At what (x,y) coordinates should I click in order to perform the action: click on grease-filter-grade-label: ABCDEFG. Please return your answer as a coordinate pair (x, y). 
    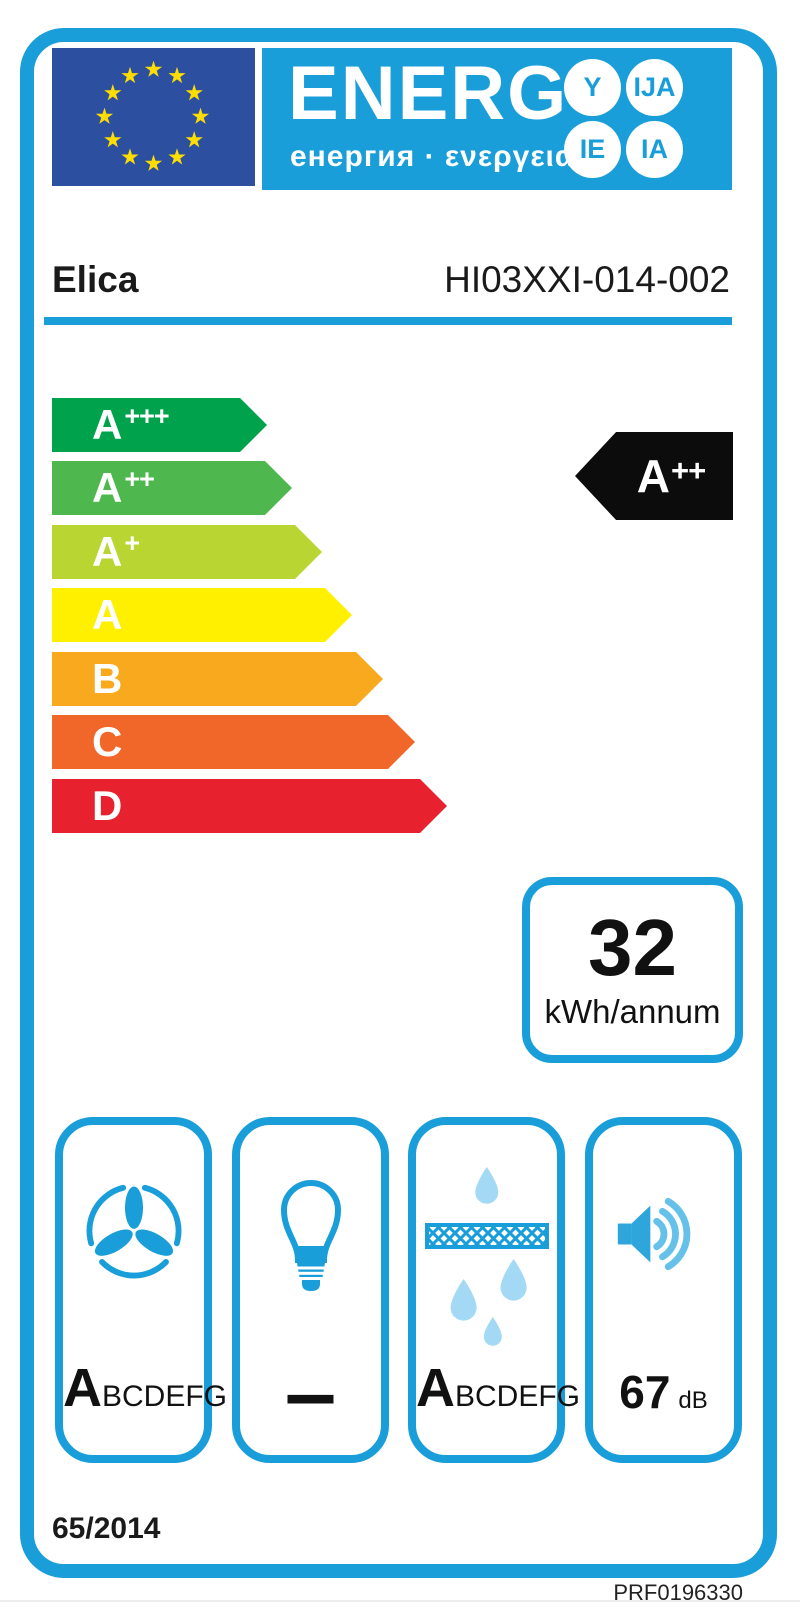
    Looking at the image, I should click on (498, 1388).